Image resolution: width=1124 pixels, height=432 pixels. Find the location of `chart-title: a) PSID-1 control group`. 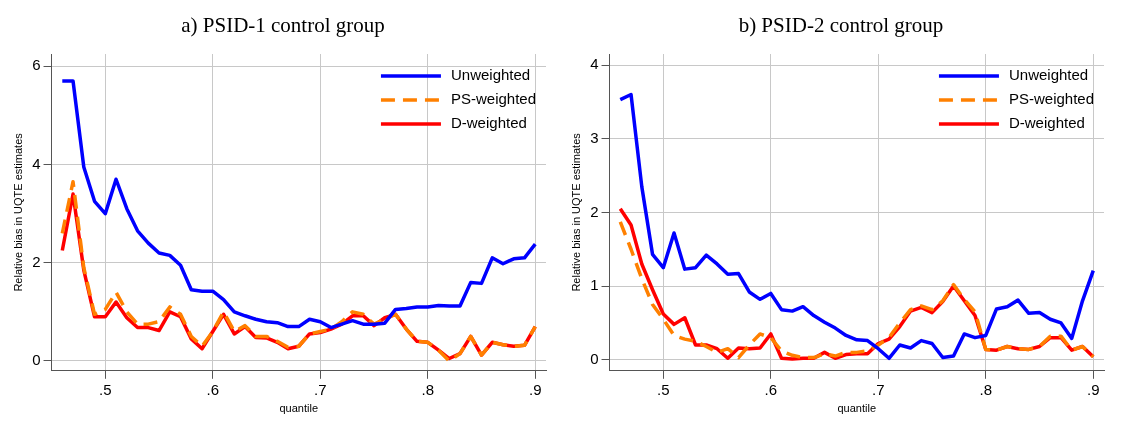

chart-title: a) PSID-1 control group is located at coordinates (283, 25).